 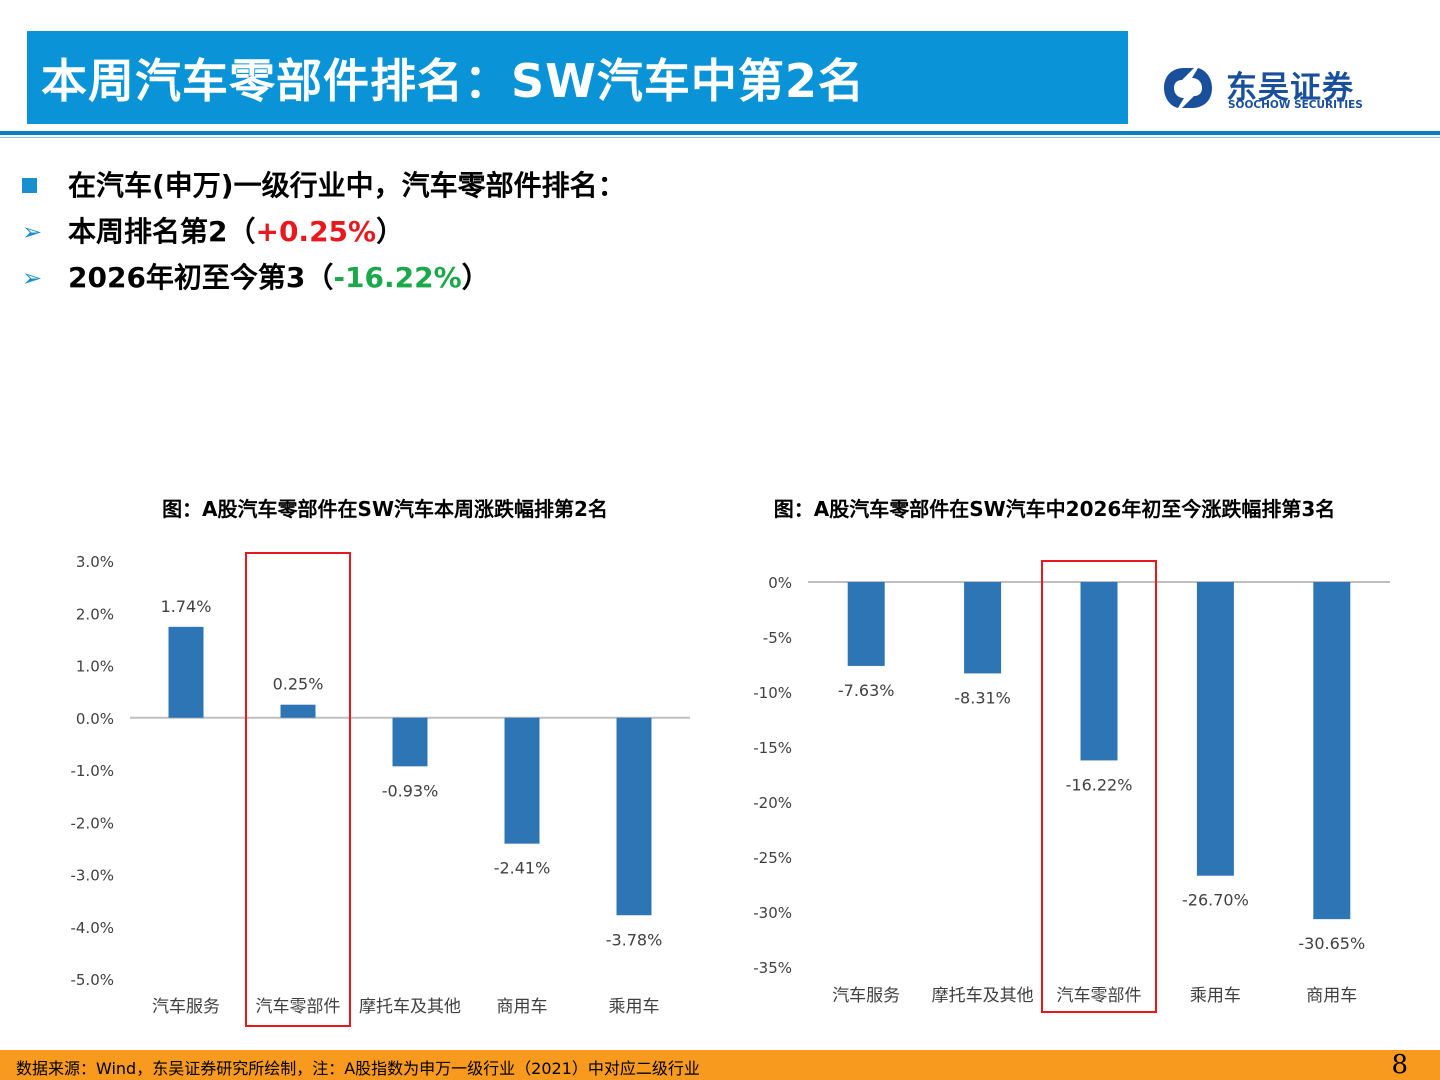 What do you see at coordinates (92, 823) in the screenshot?
I see `y-tick-label: -2.0%` at bounding box center [92, 823].